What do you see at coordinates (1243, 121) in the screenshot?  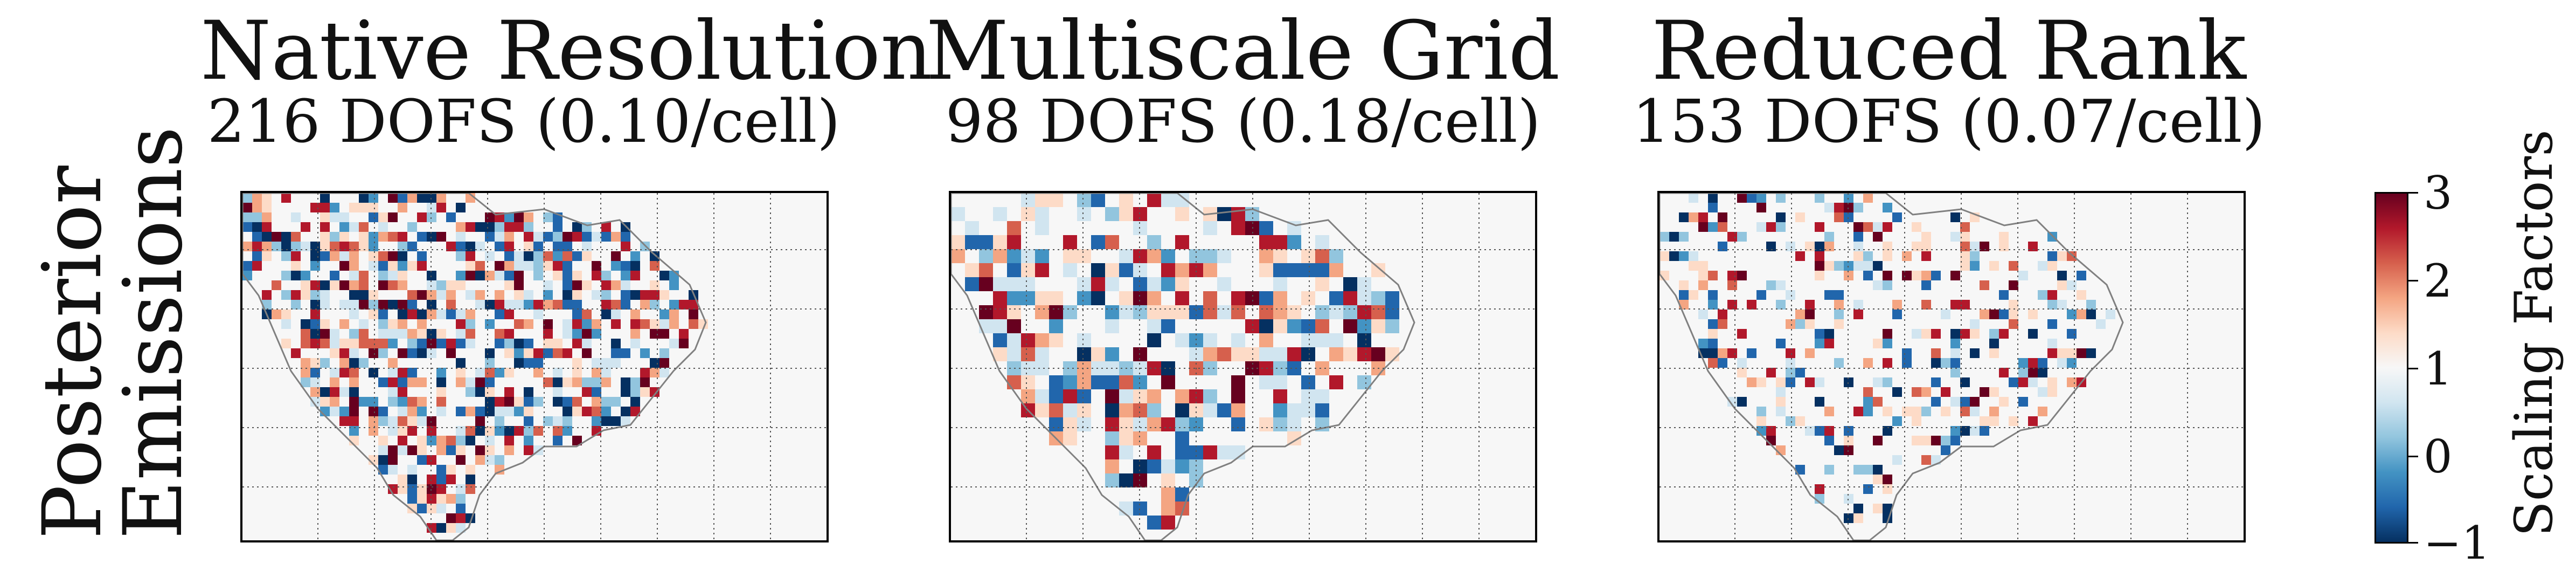 I see `panel-subtitle-multiscale: 98 DOFS (0.18/cell)` at bounding box center [1243, 121].